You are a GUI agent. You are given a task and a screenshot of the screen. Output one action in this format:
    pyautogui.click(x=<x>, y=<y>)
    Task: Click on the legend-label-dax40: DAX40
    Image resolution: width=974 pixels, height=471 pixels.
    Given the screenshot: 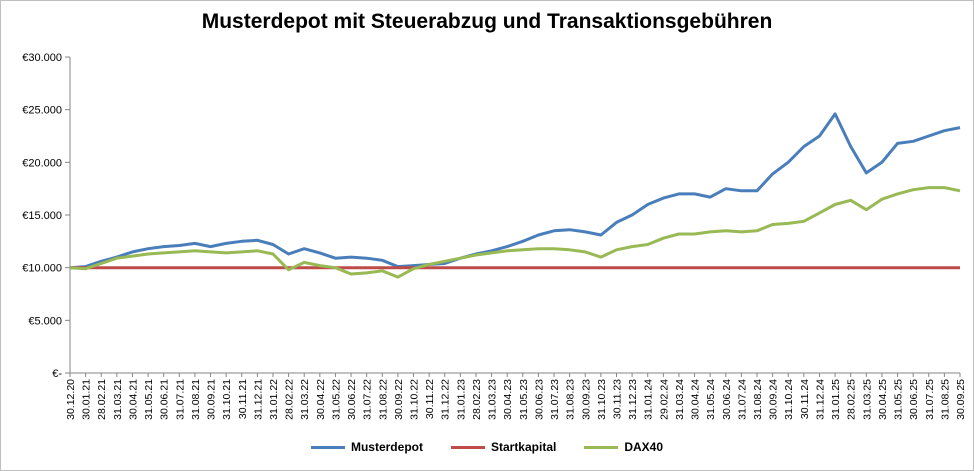 What is the action you would take?
    pyautogui.click(x=644, y=447)
    